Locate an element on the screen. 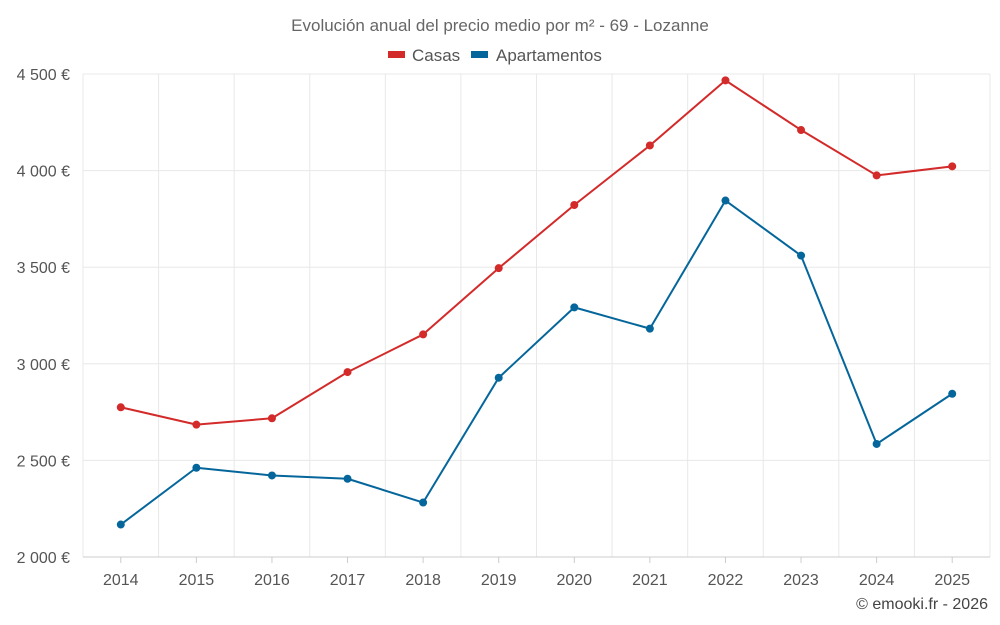  x-tick-label: 2016 is located at coordinates (272, 580).